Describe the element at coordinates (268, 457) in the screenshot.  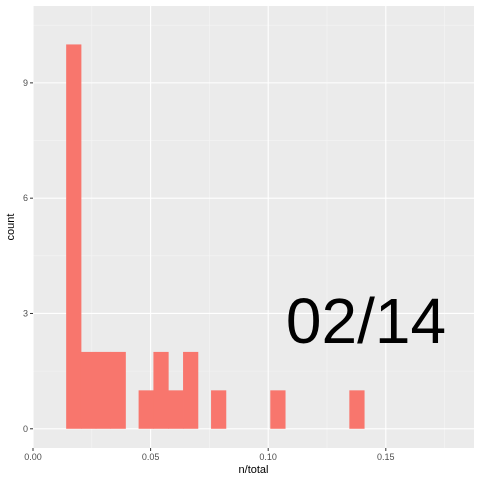
I see `x-tick-label: 0.10` at that location.